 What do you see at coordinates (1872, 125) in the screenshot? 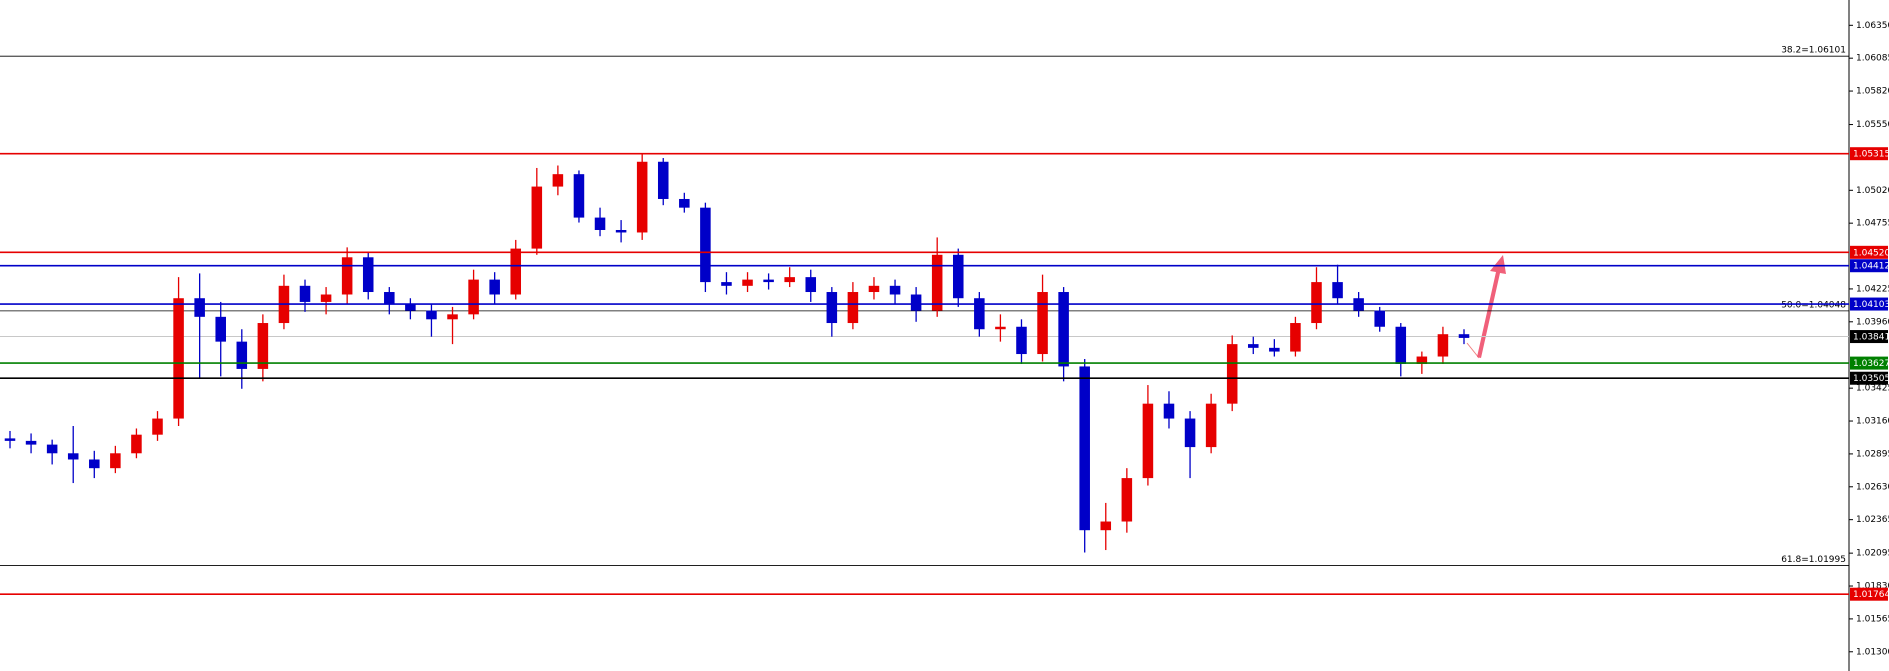
I see `y-tick-label: 1.05550` at bounding box center [1872, 125].